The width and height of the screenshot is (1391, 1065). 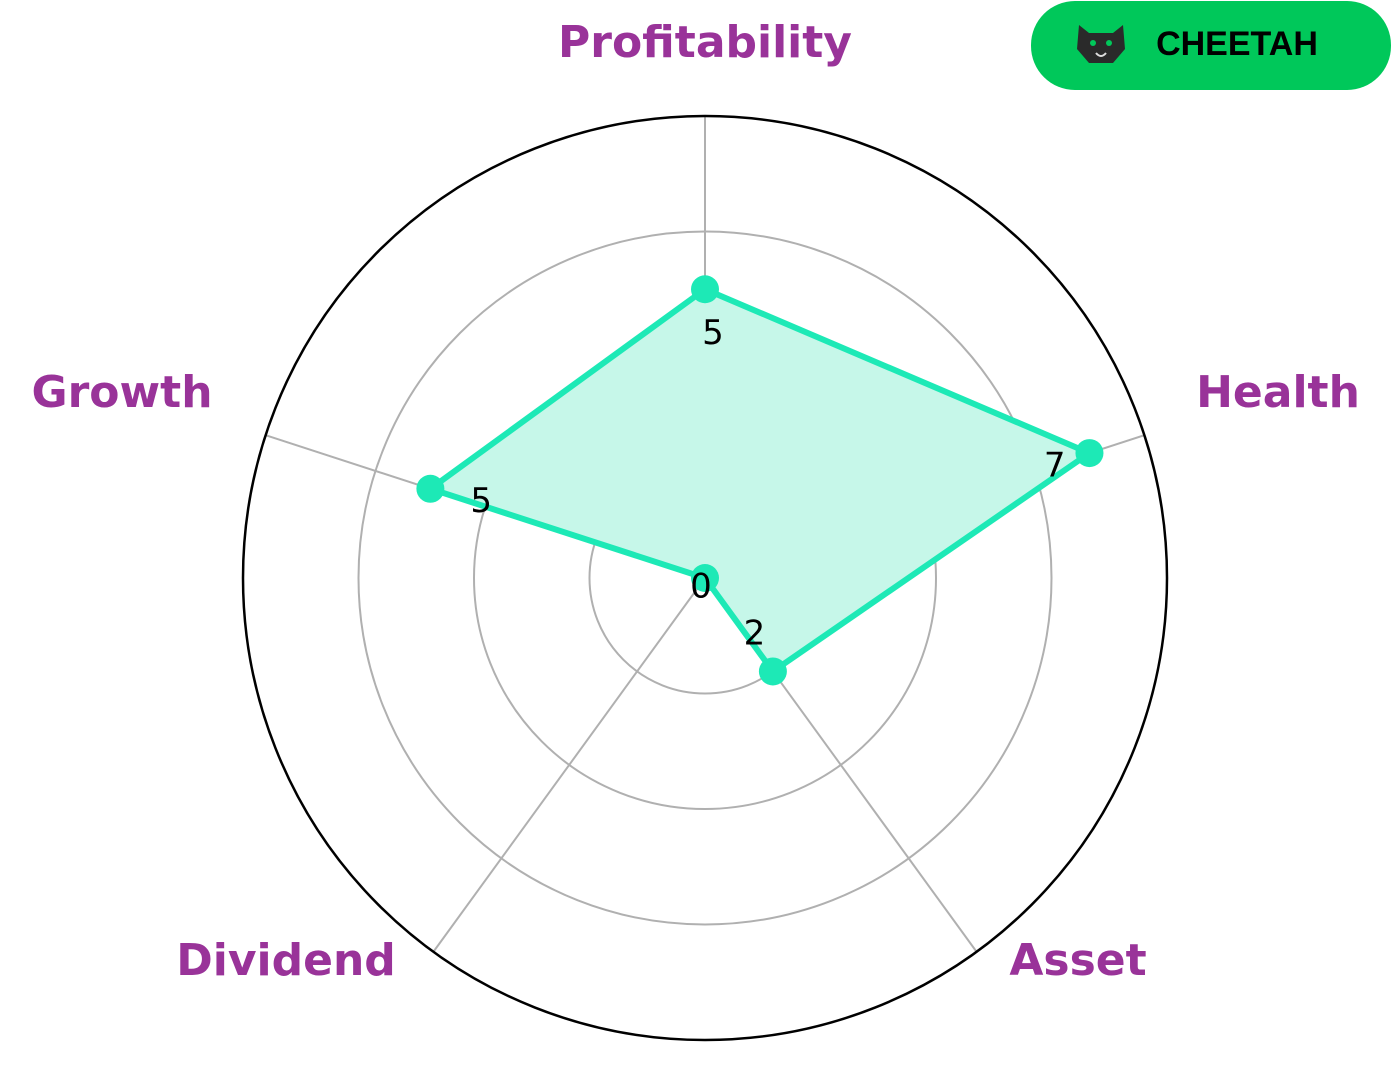 What do you see at coordinates (569, 765) in the screenshot?
I see `axis-spoke` at bounding box center [569, 765].